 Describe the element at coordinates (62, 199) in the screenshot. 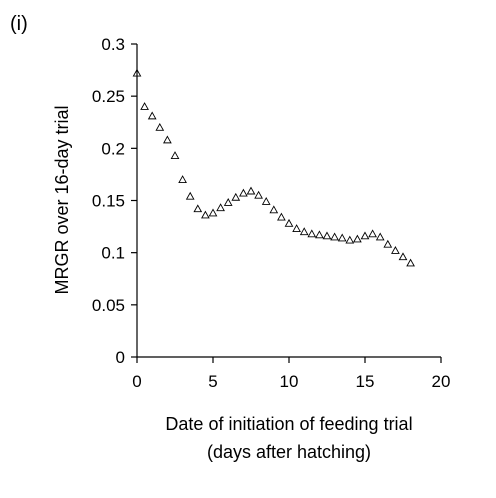

I see `y-axis-title: MRGR over 16-day trial` at that location.